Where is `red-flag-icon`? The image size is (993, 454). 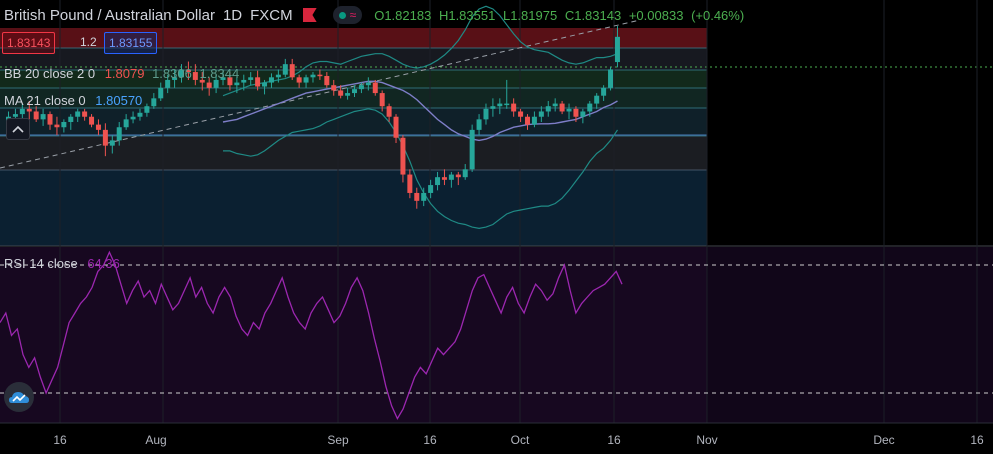
red-flag-icon is located at coordinates (309, 15).